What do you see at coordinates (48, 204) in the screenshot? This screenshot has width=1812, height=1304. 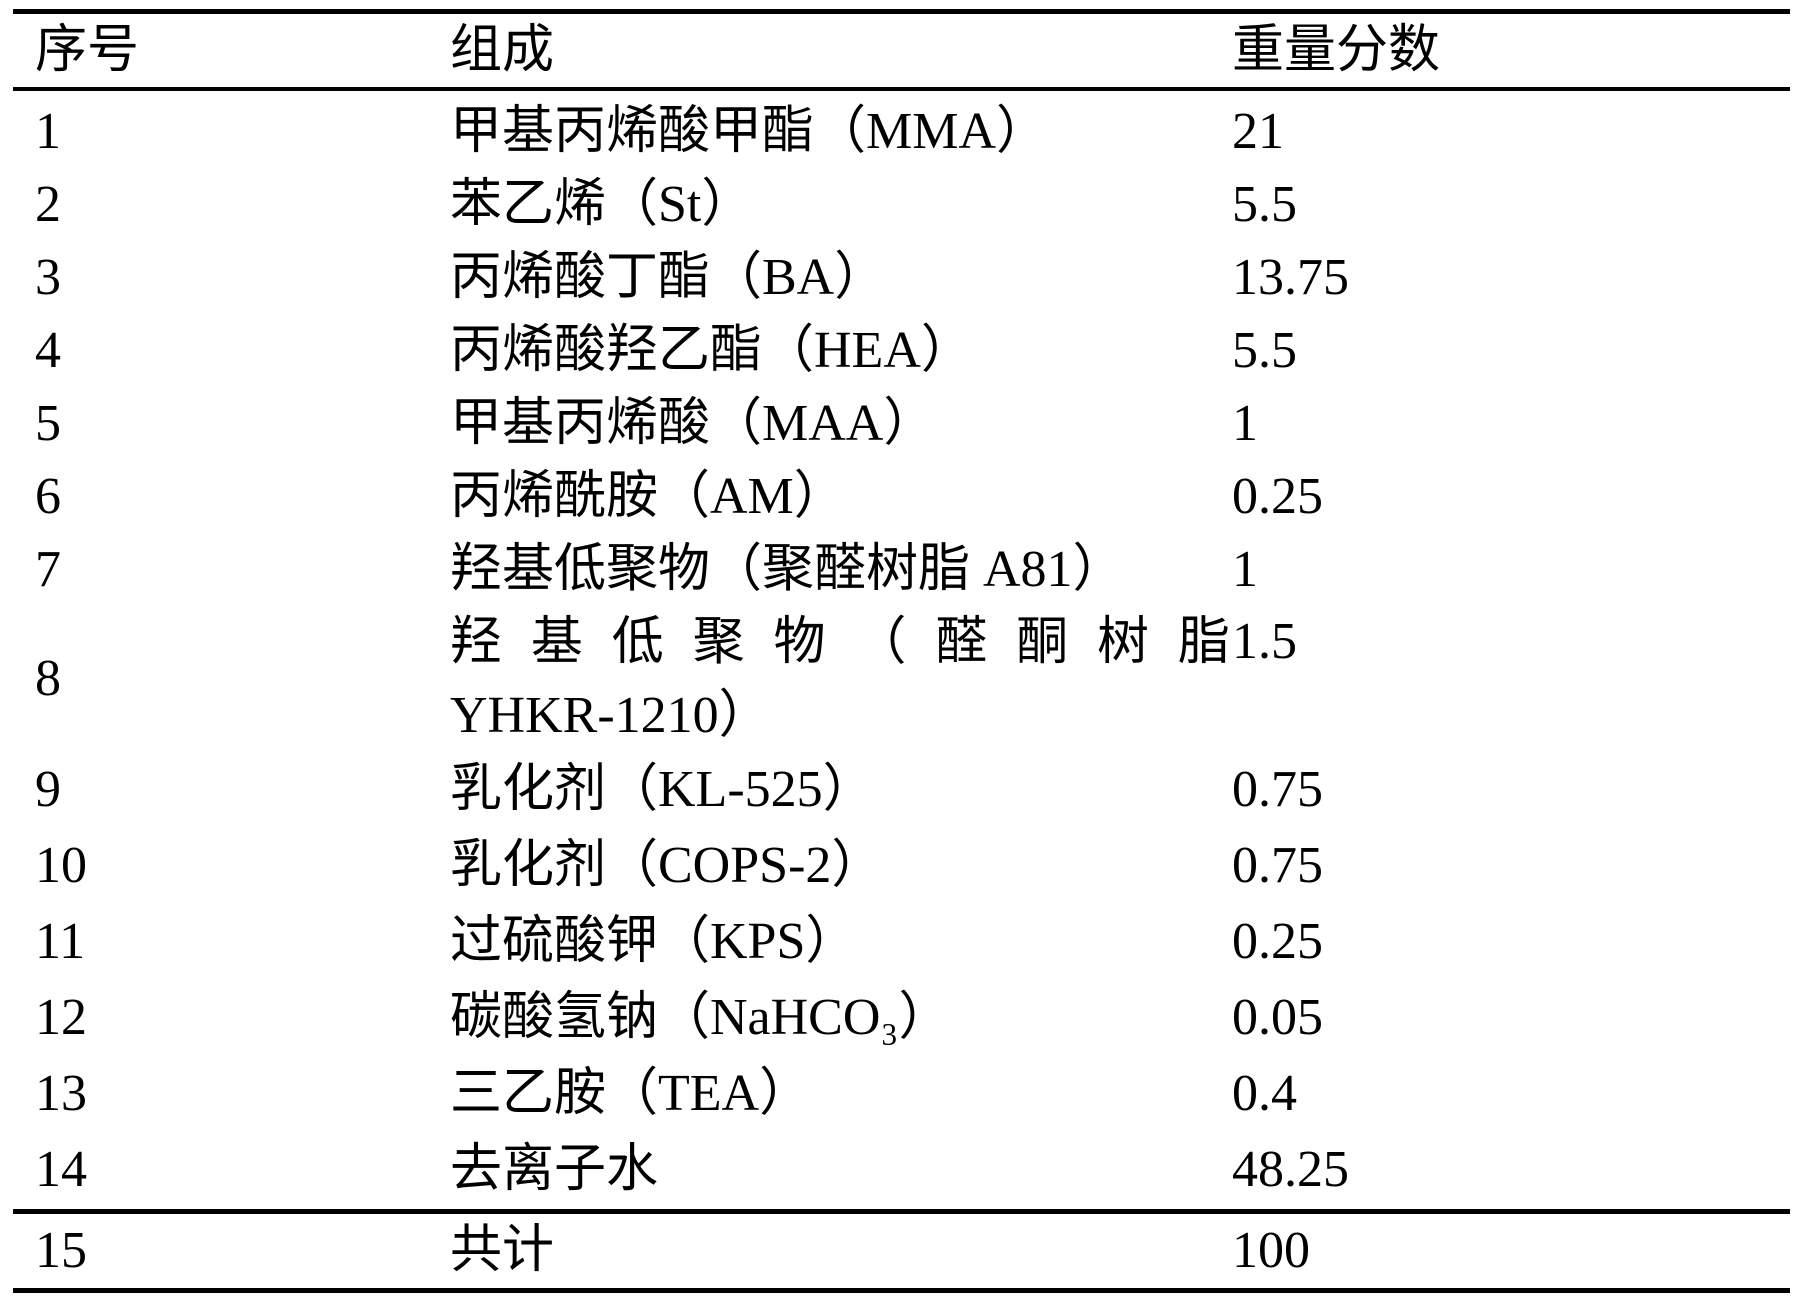 I see `row-number-cell: 2` at bounding box center [48, 204].